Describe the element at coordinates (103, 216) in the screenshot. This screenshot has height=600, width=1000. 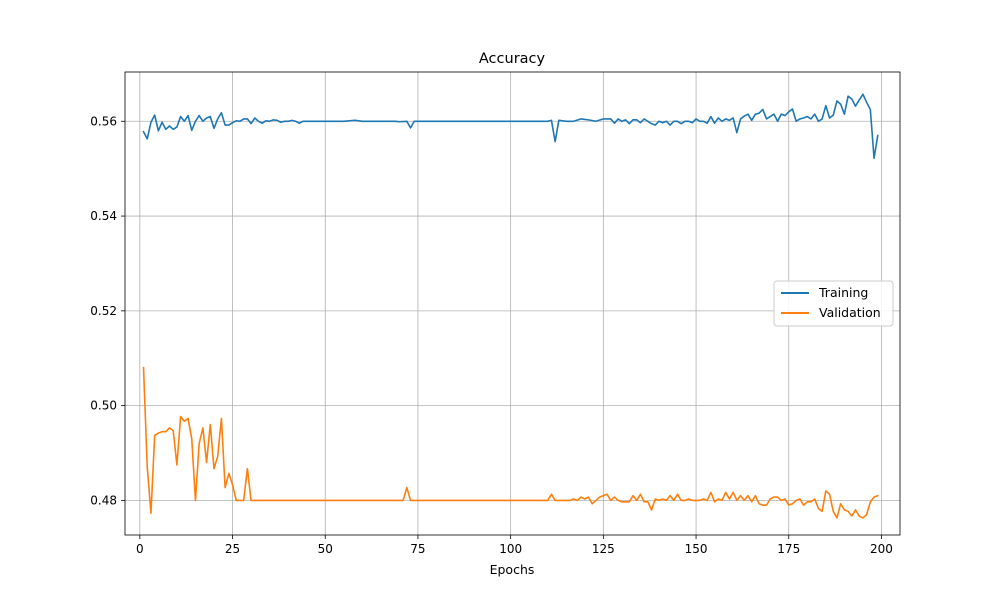
I see `y-tick-label: 0.54` at that location.